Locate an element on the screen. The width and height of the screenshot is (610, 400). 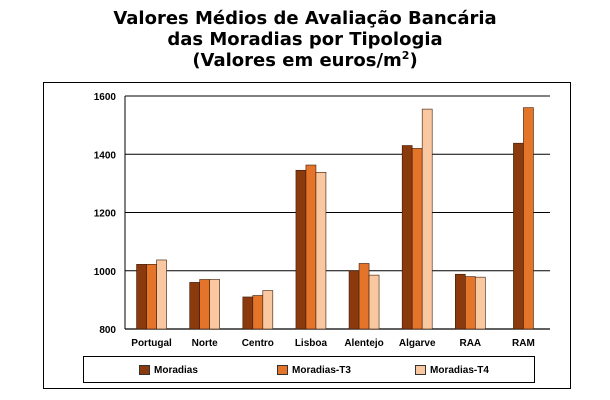
x-tick-label-raa: RAA is located at coordinates (470, 343).